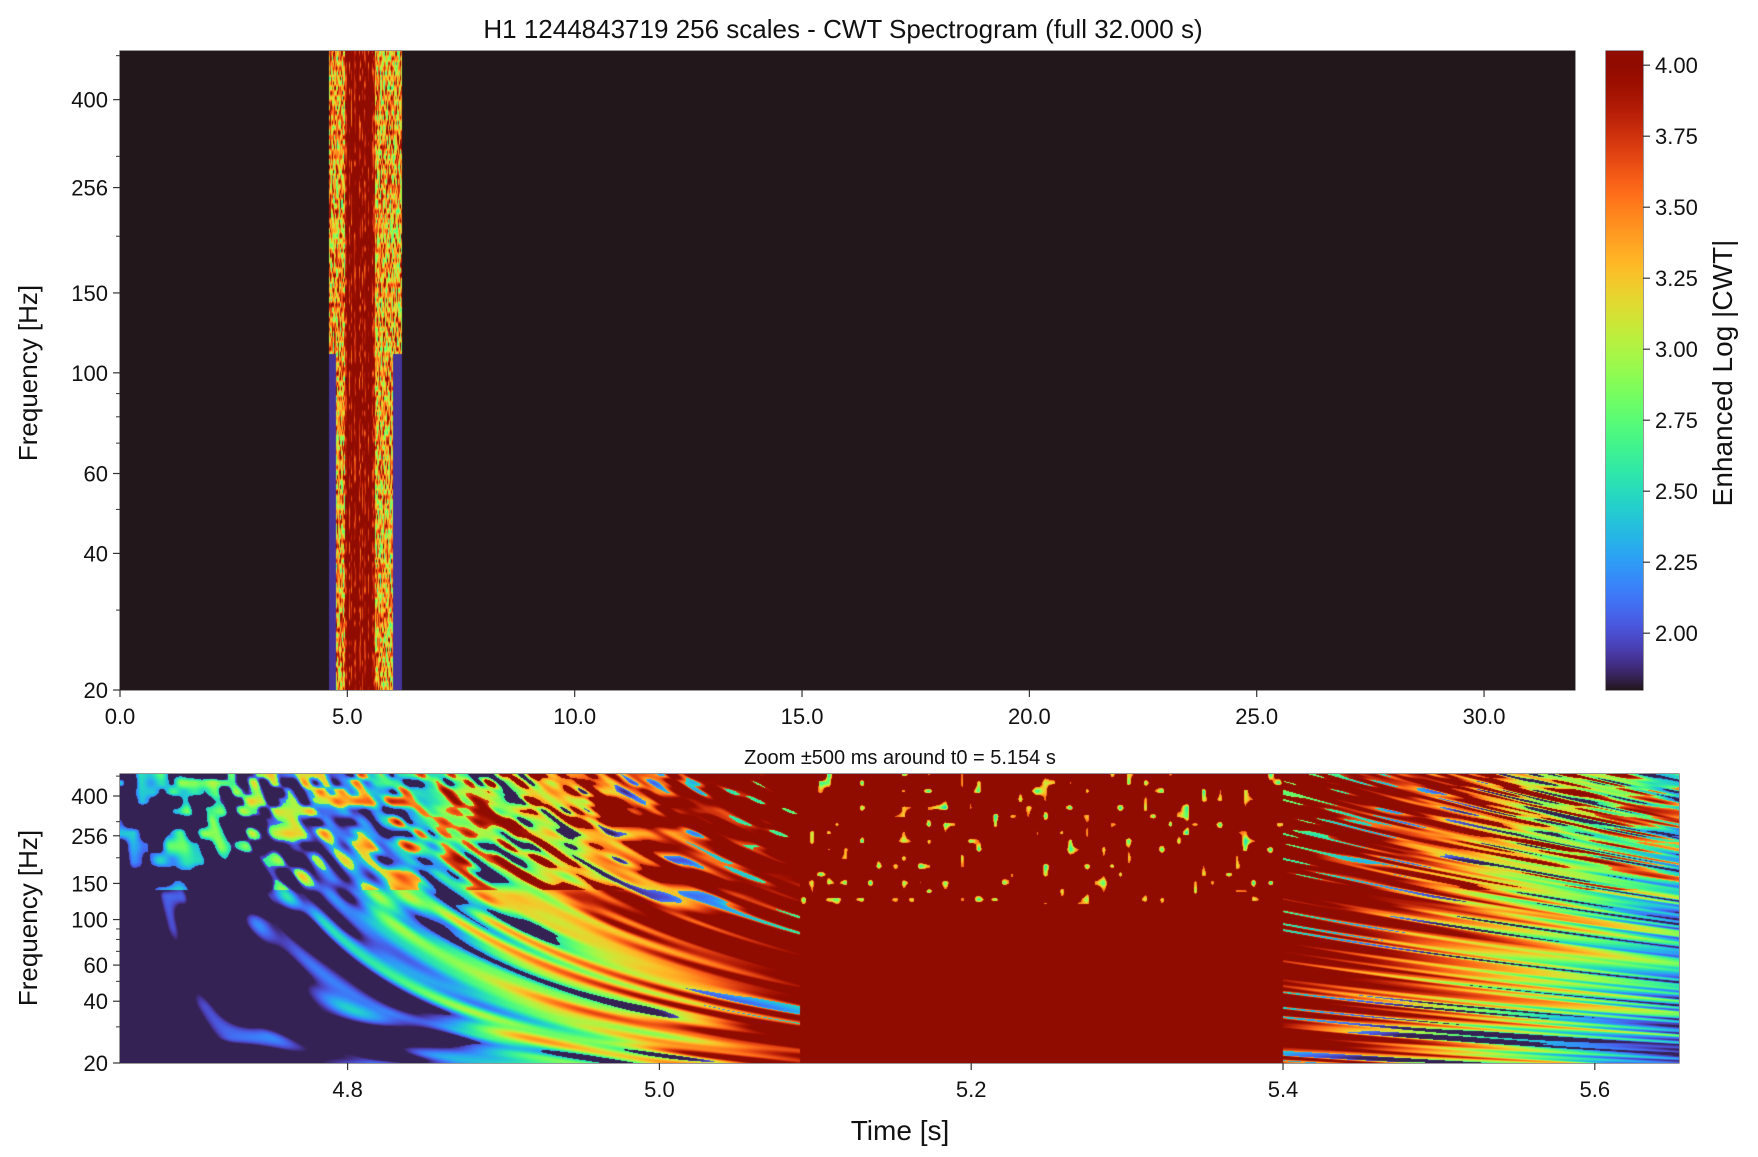  I want to click on x-tick-label: 5.4, so click(1283, 1089).